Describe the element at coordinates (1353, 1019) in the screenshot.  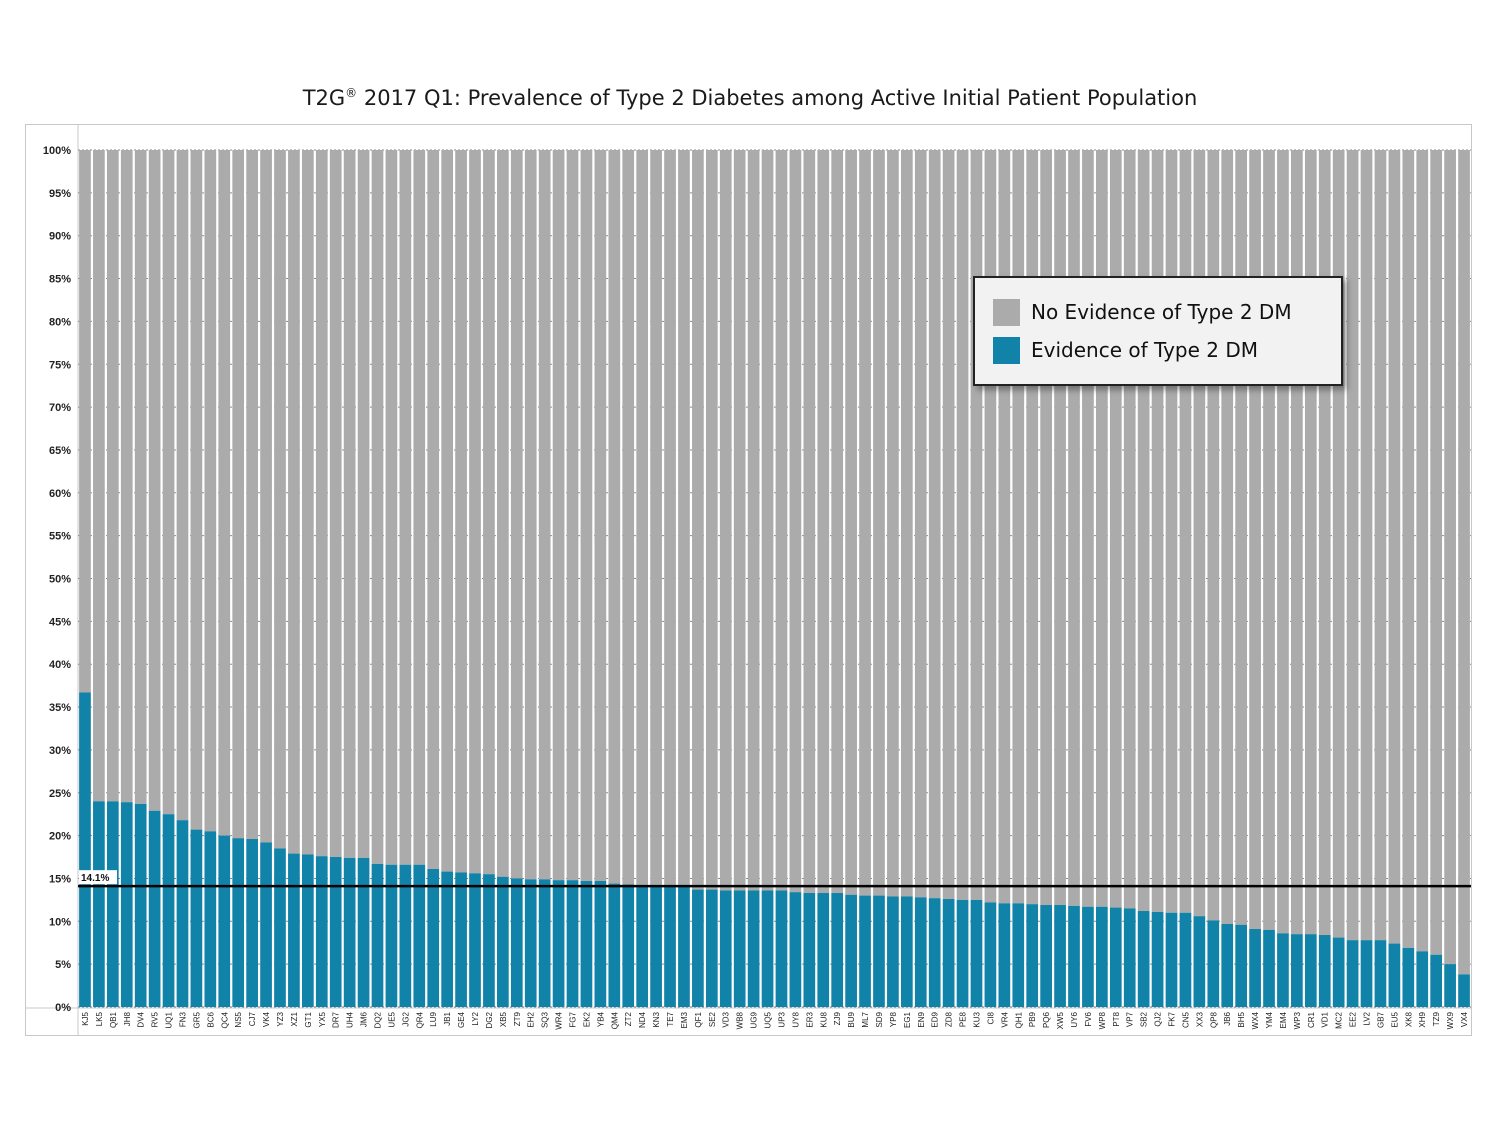
I see `x-tick-label: EE2` at that location.